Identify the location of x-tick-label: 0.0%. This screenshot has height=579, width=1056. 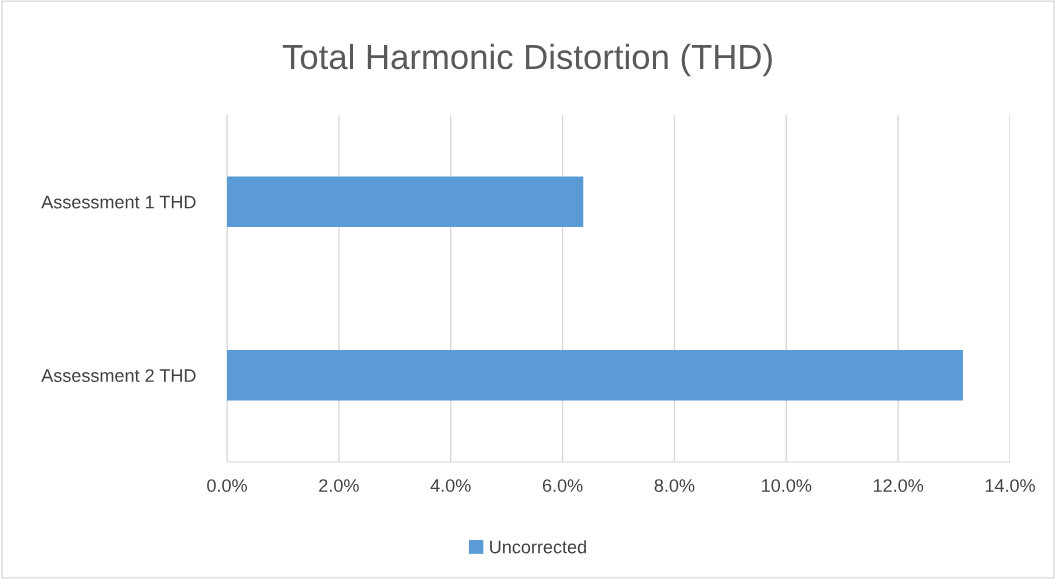
(227, 485).